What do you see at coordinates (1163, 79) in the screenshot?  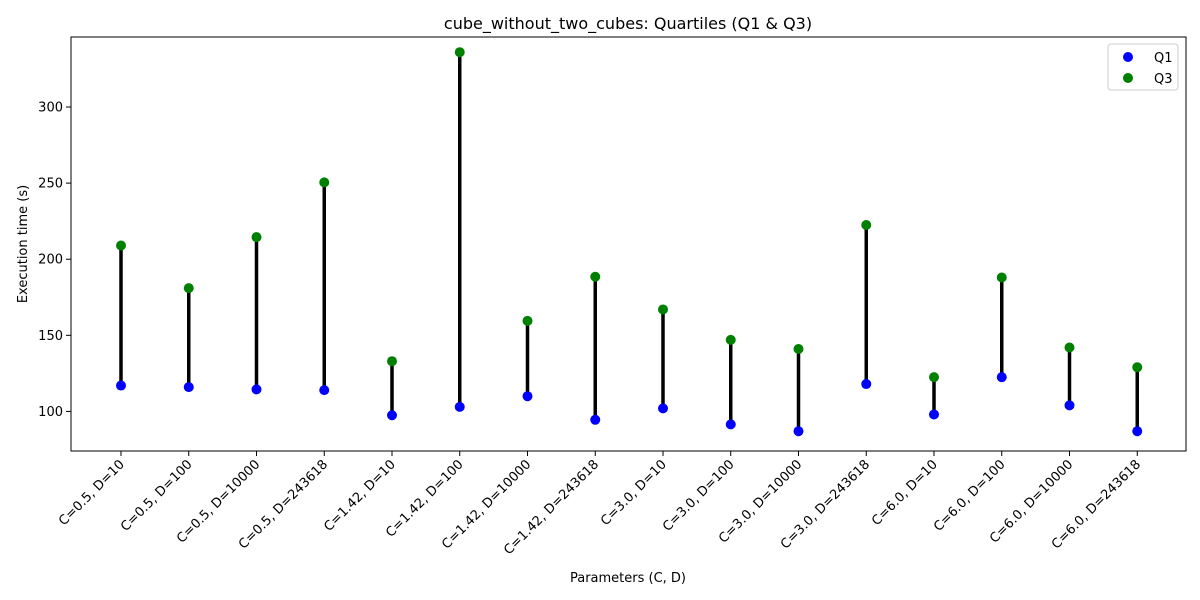 I see `legend-q3-label: Q3` at bounding box center [1163, 79].